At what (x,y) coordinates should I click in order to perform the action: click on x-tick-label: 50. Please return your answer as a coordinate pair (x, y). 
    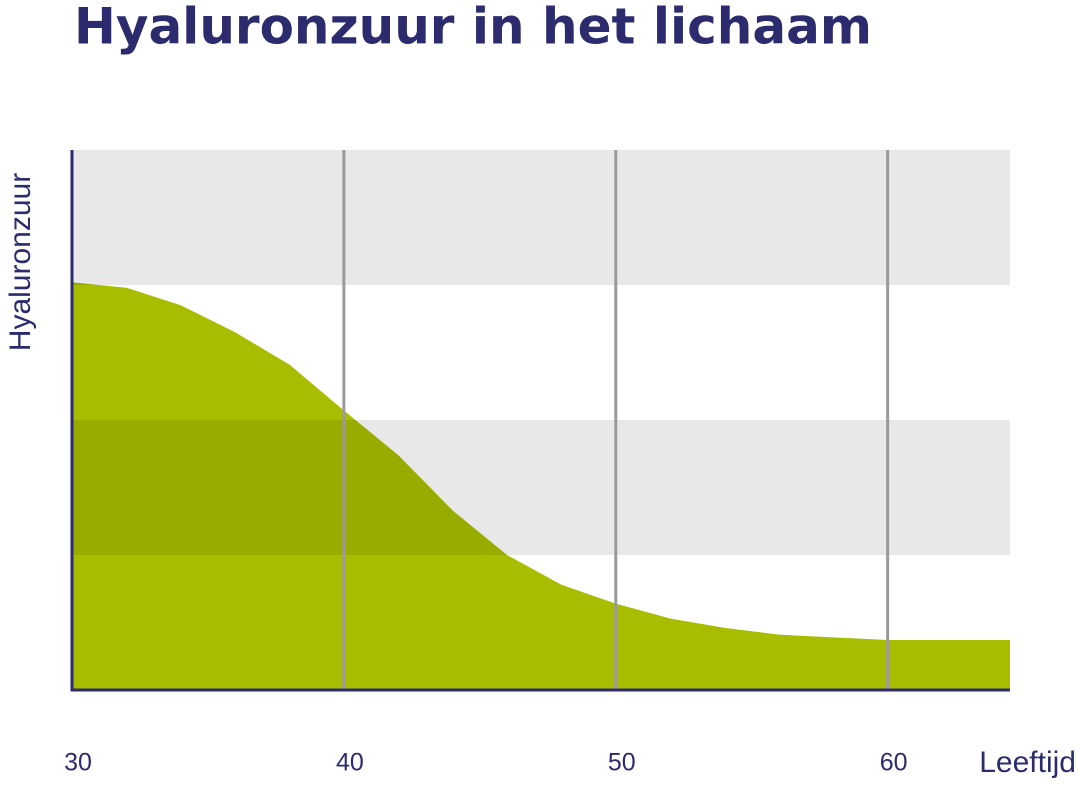
    Looking at the image, I should click on (622, 763).